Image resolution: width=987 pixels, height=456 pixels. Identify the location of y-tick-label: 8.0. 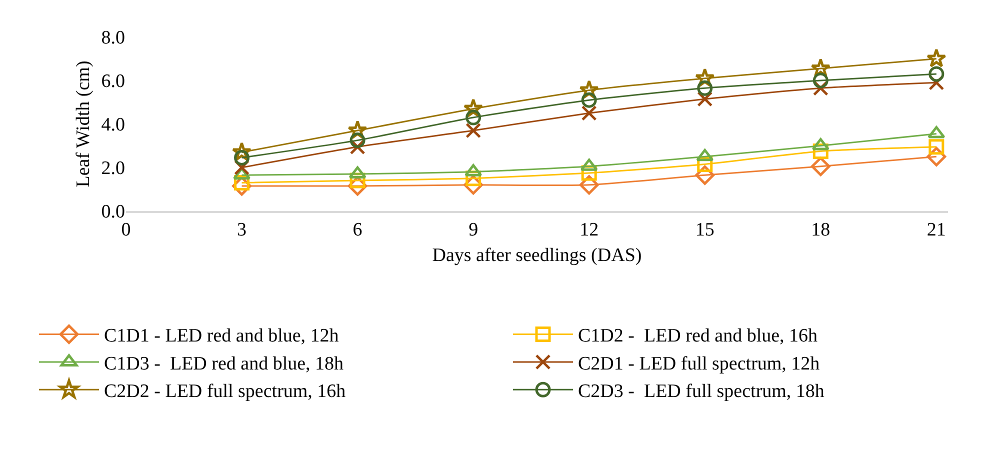
(113, 38).